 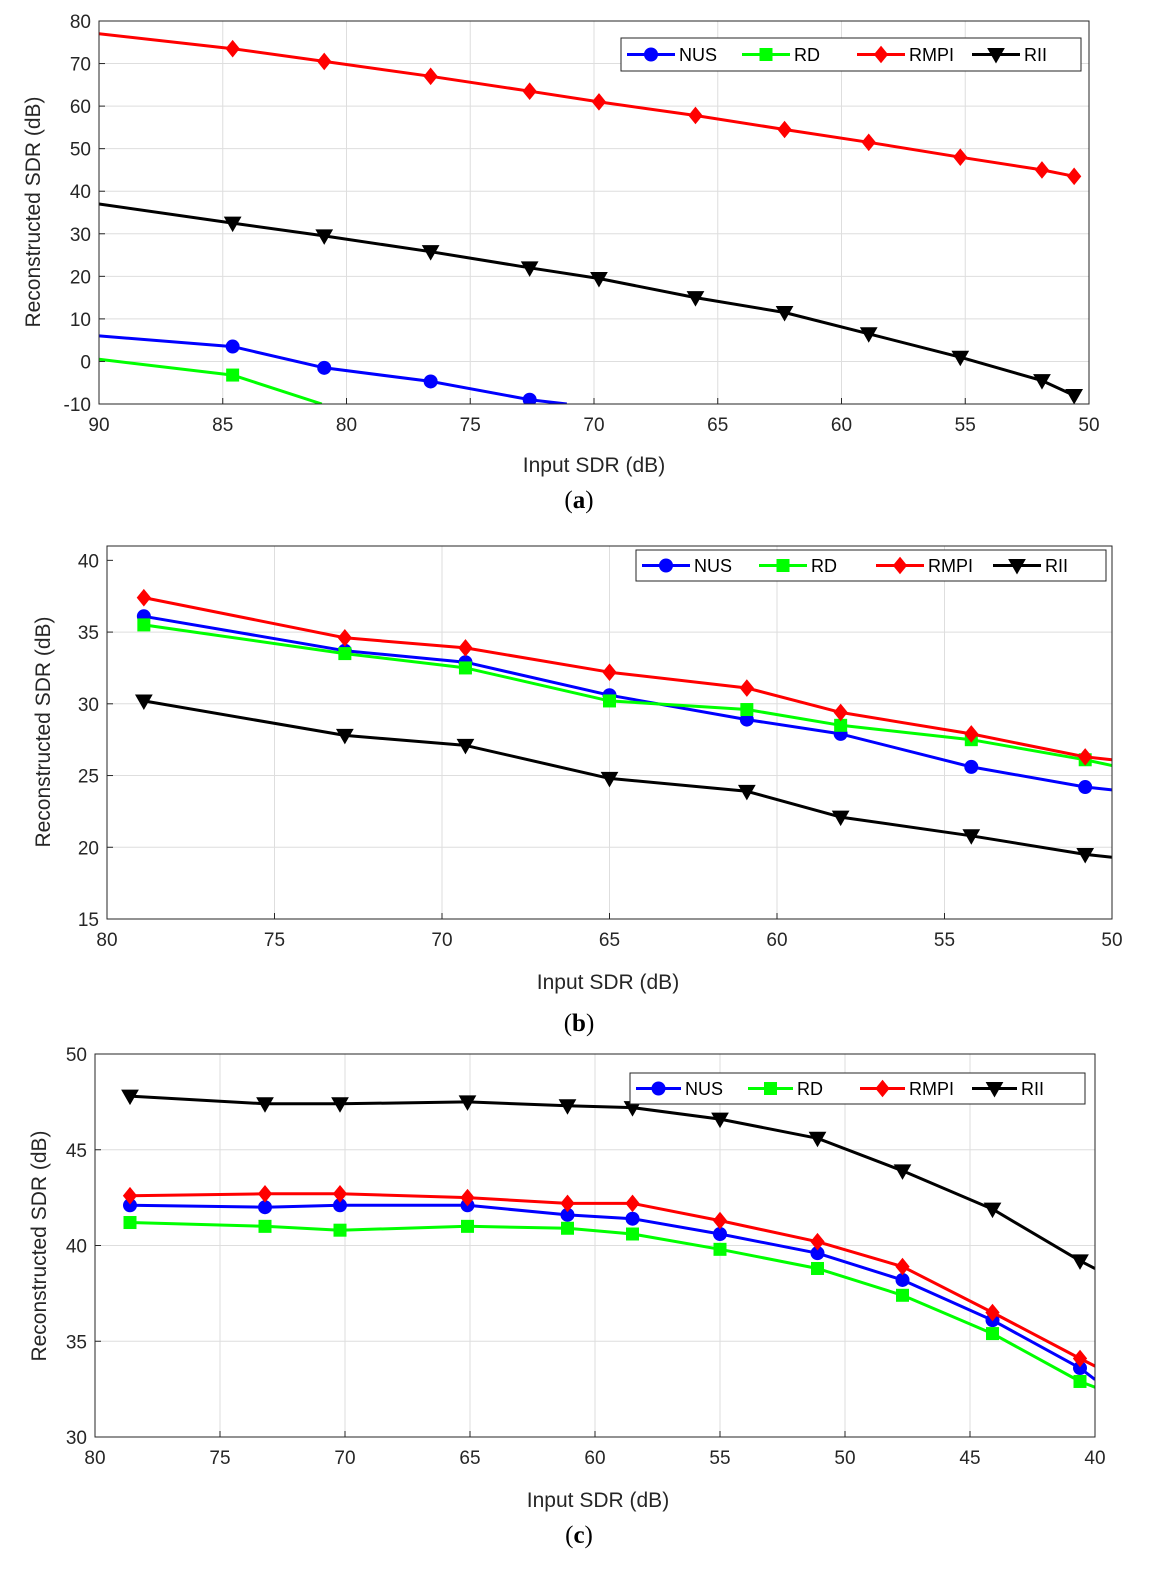 I want to click on x-tick-label: 90, so click(x=98, y=425).